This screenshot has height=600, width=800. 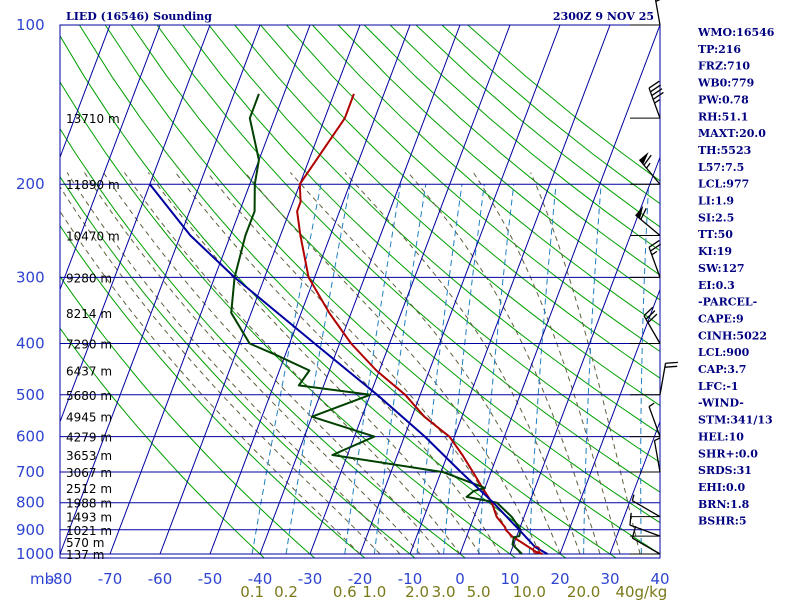 What do you see at coordinates (716, 217) in the screenshot?
I see `index-line: SI:2.5` at bounding box center [716, 217].